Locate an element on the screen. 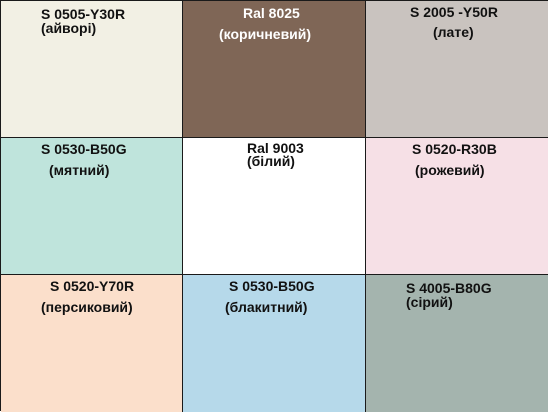 The image size is (548, 412). swatch-code: Ral 8025 is located at coordinates (271, 13).